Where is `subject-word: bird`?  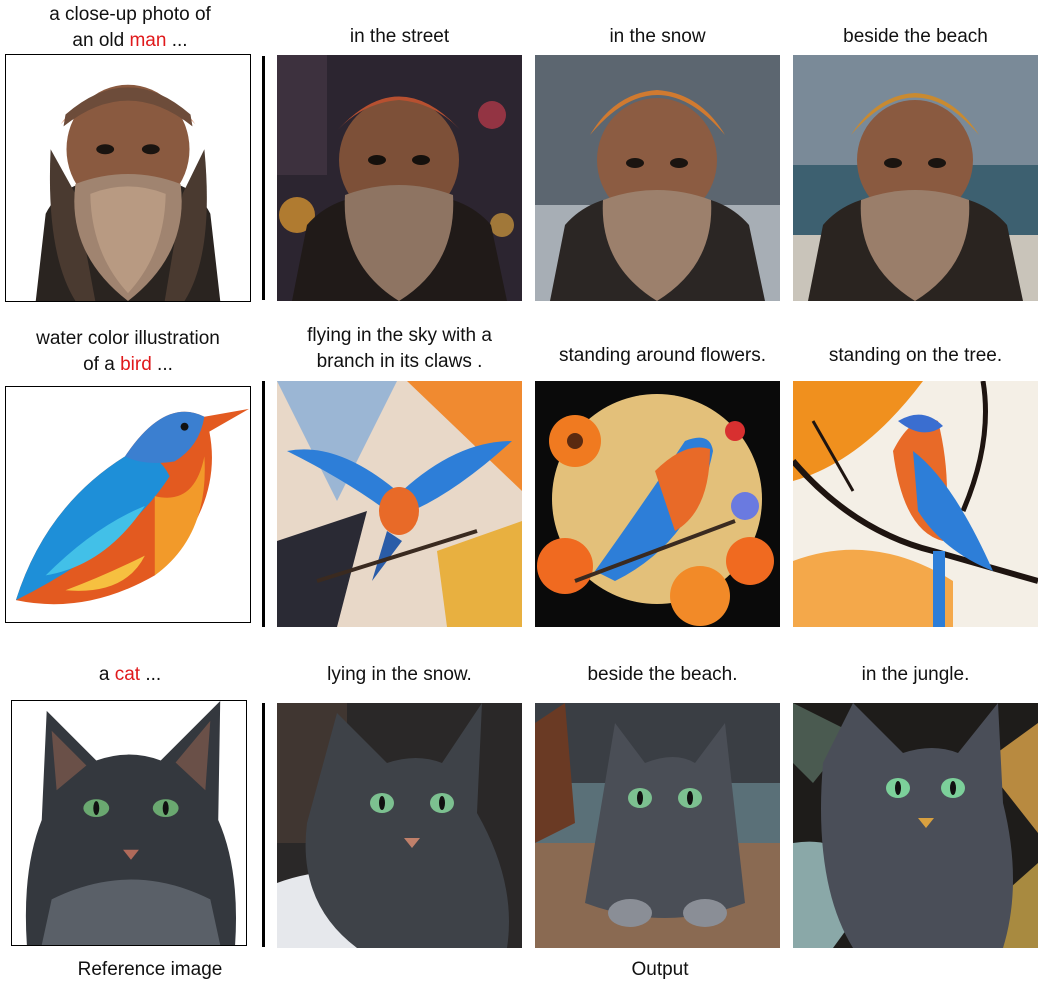 subject-word: bird is located at coordinates (136, 364).